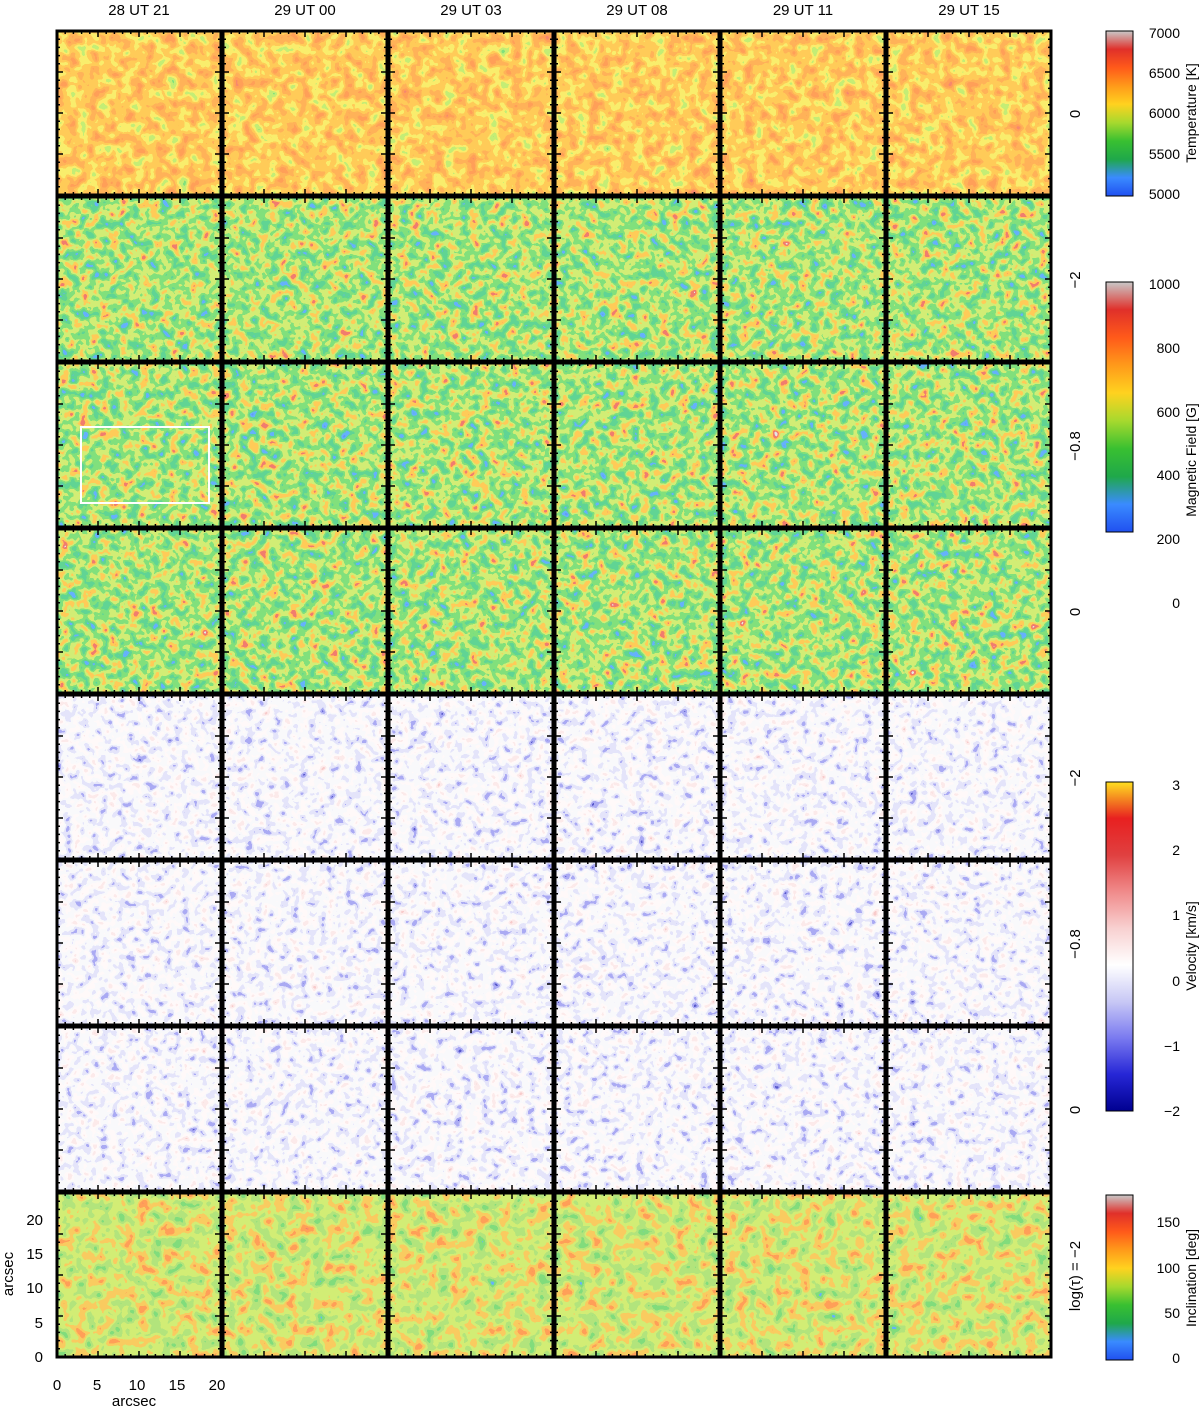 The height and width of the screenshot is (1410, 1200). I want to click on y-tick-label: 5, so click(39, 1323).